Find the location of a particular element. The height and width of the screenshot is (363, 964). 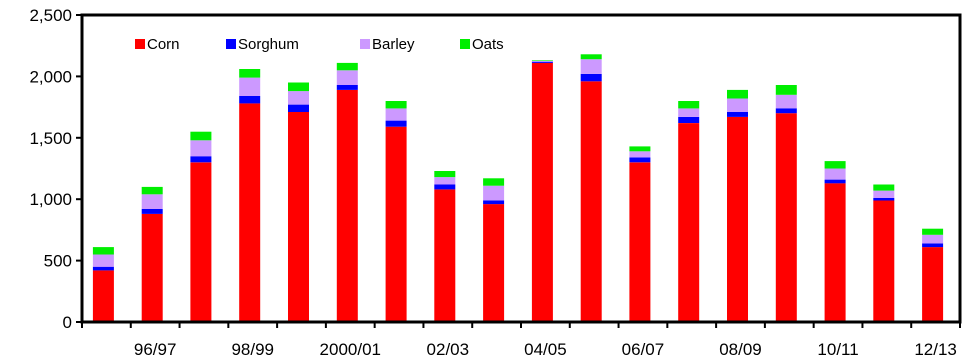

legend-label-corn: Corn is located at coordinates (163, 44).